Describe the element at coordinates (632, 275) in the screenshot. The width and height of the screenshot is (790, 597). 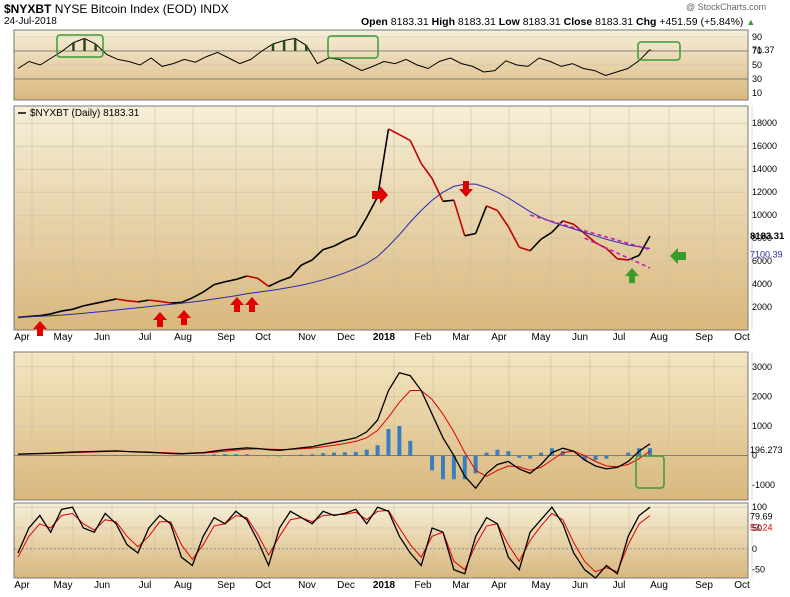
I see `green-up-arrow` at that location.